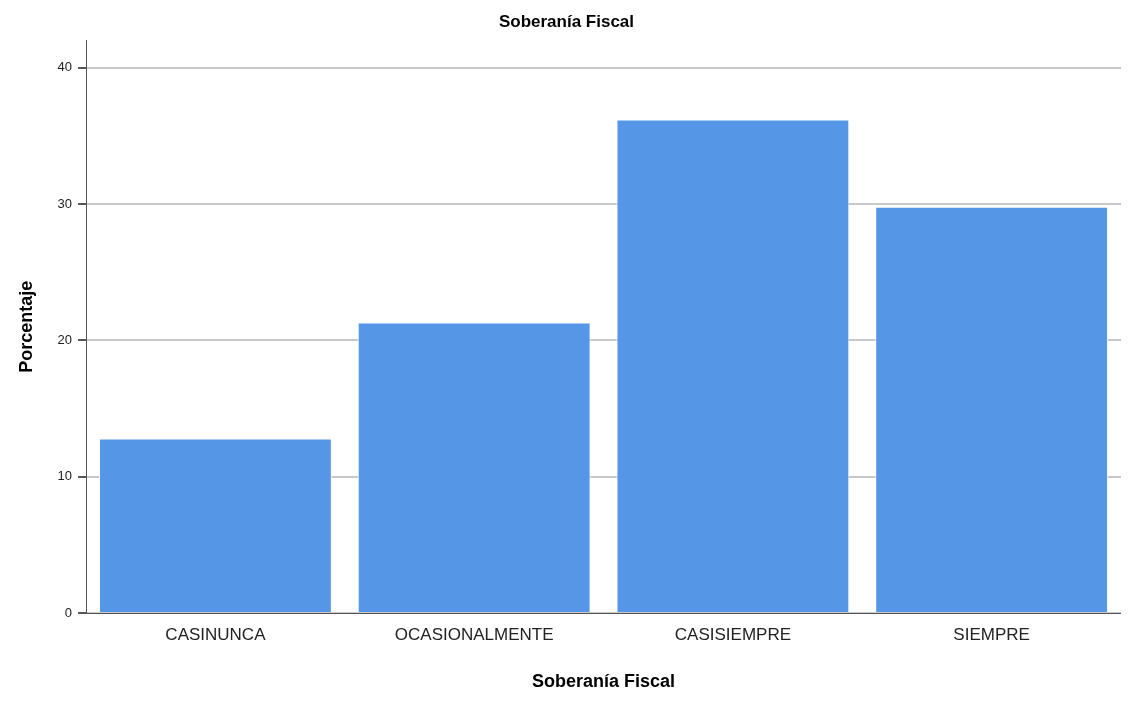  What do you see at coordinates (25, 326) in the screenshot?
I see `y-axis-title: Porcentaje` at bounding box center [25, 326].